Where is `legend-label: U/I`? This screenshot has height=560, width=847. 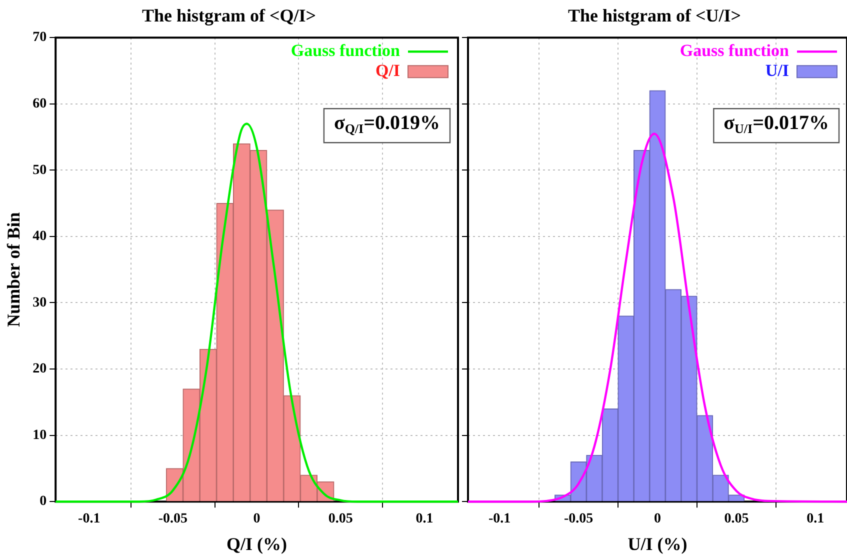 legend-label: U/I is located at coordinates (777, 70).